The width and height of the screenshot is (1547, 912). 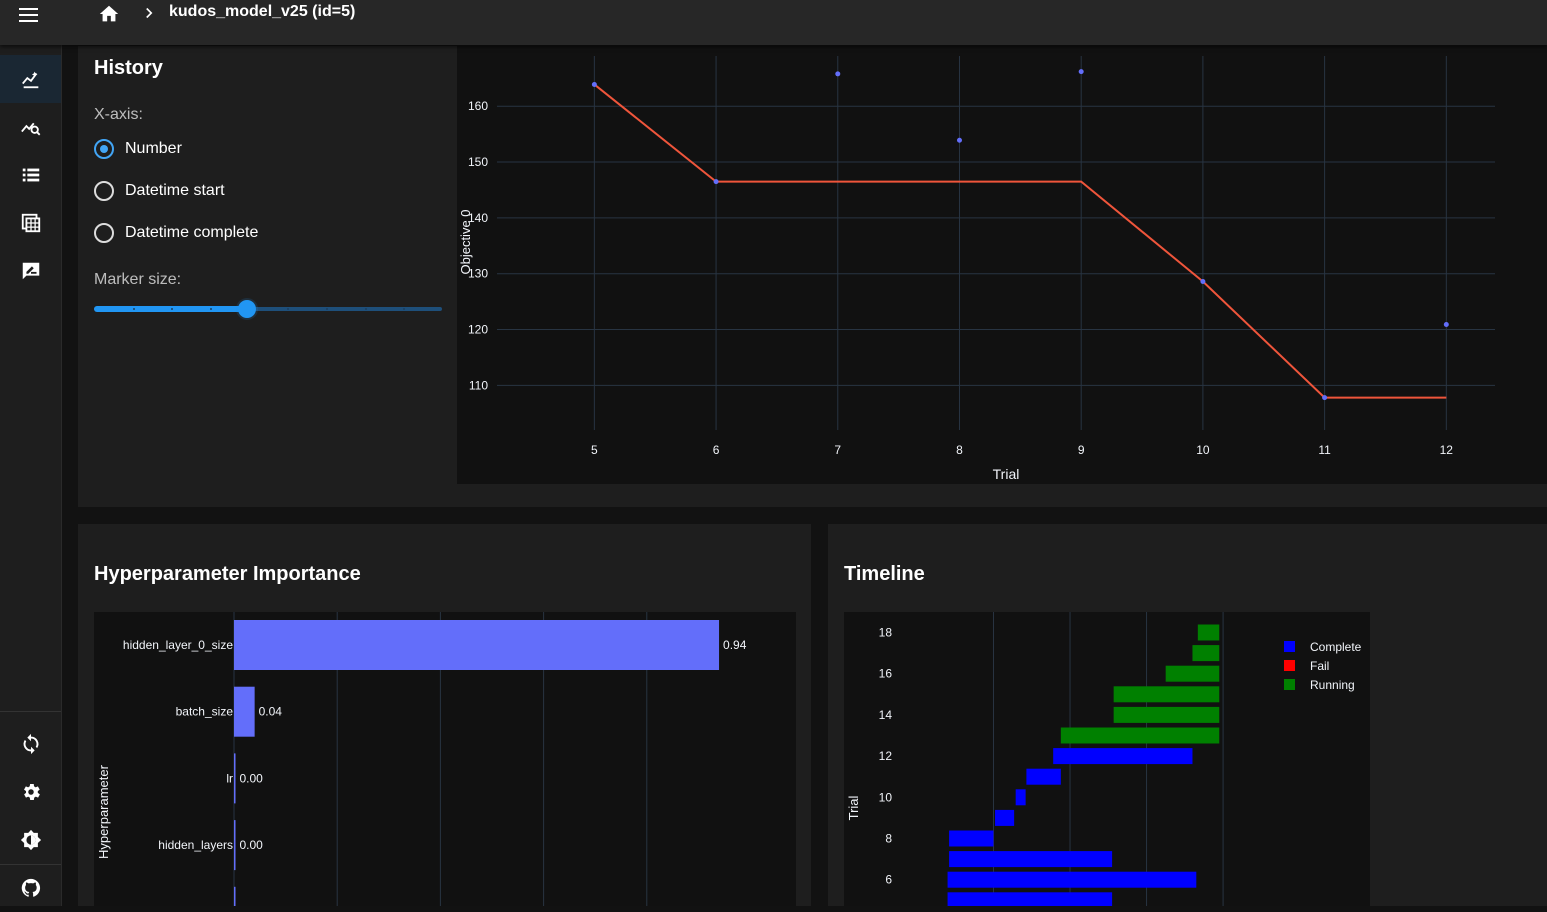 I want to click on importance-bar-partial, so click(x=235, y=899).